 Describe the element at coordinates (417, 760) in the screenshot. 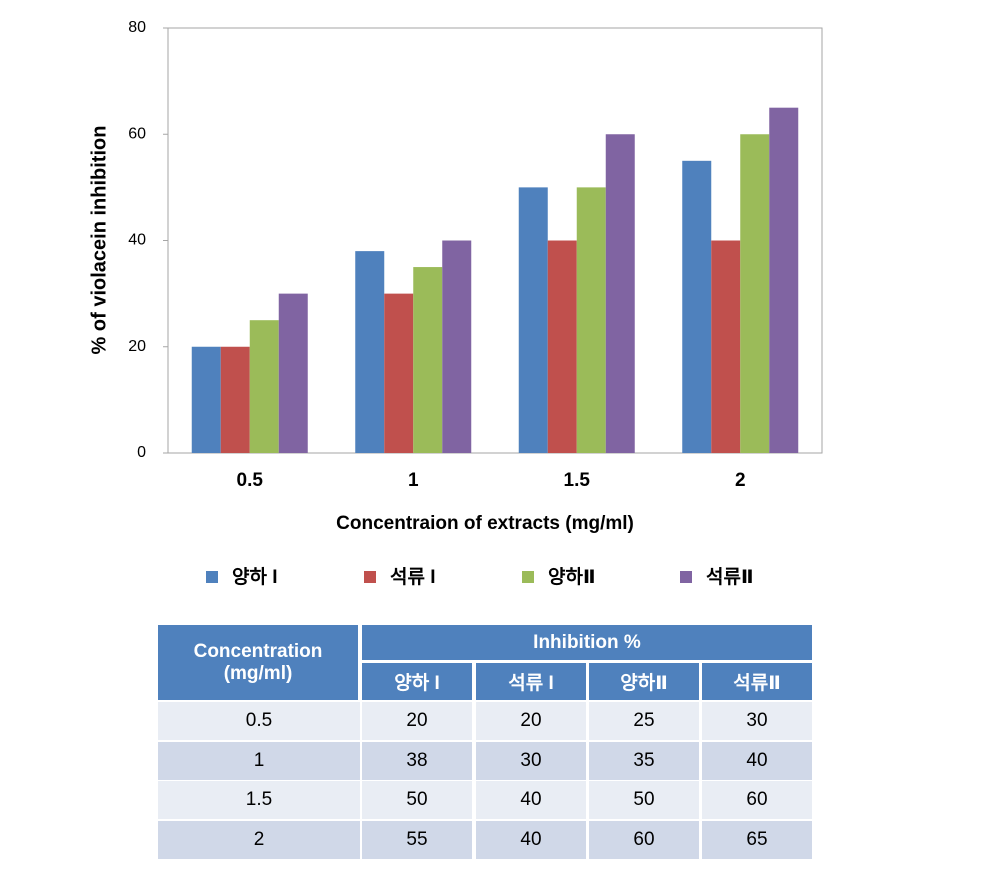

I see `table-cell: 38` at that location.